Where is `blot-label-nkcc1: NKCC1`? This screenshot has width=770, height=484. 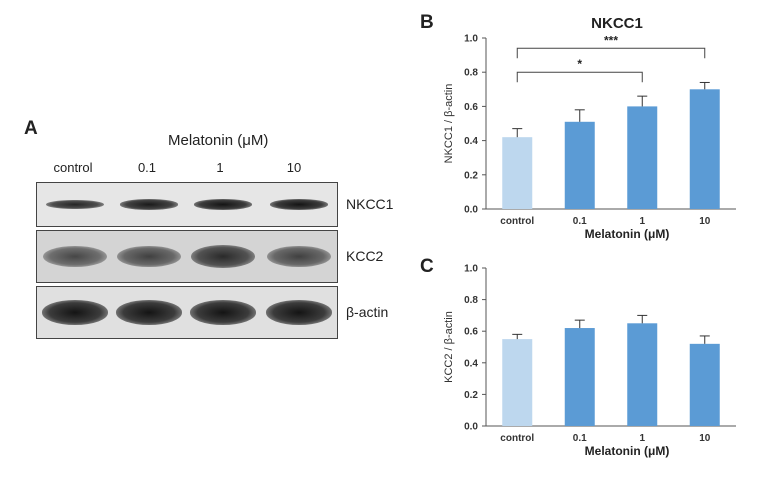 blot-label-nkcc1: NKCC1 is located at coordinates (370, 204).